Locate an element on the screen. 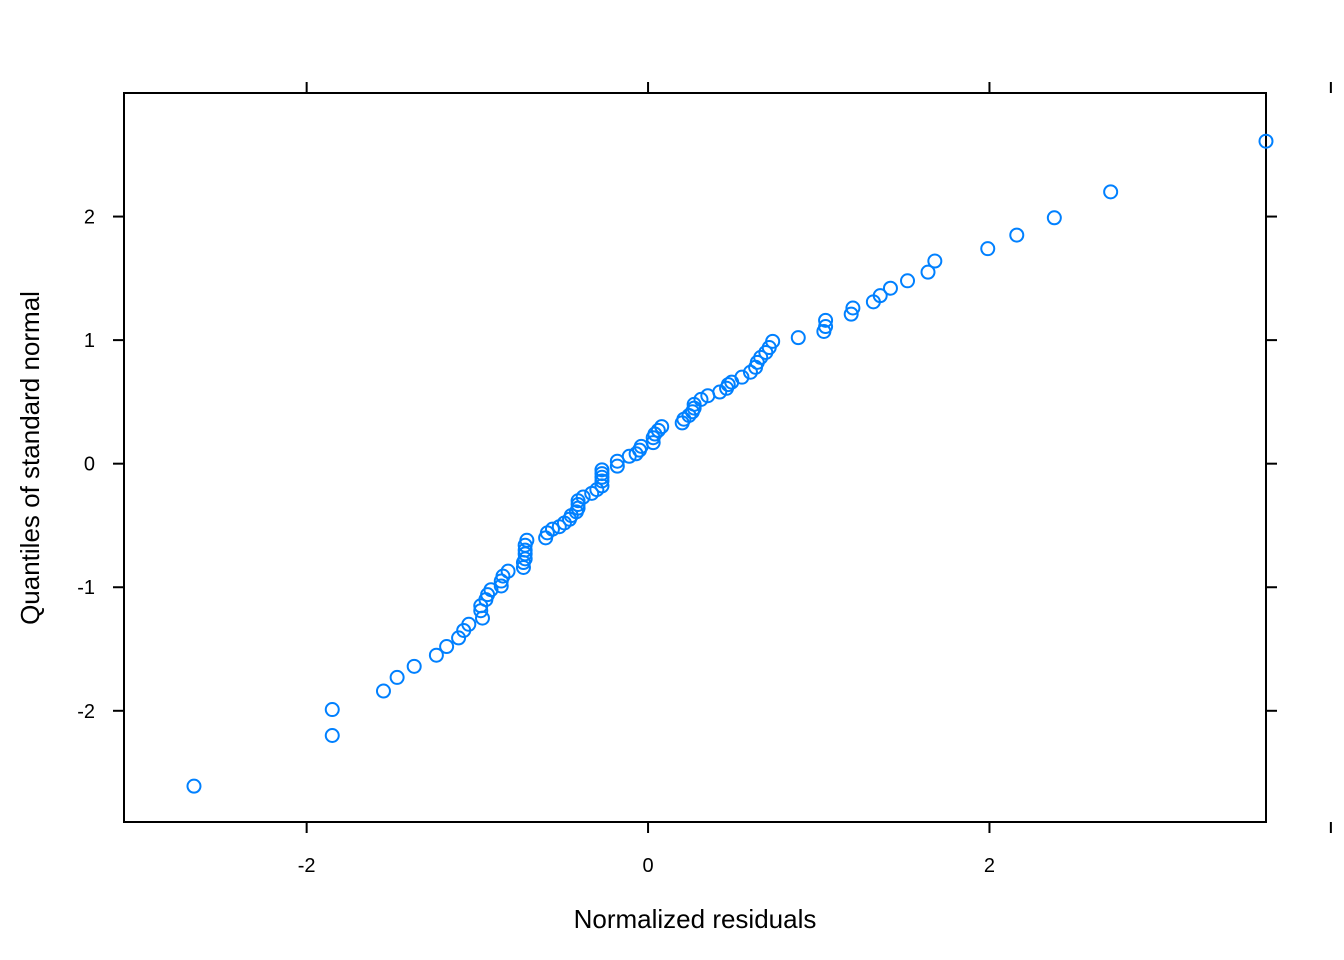 The width and height of the screenshot is (1344, 960). x-tick-label: 2 is located at coordinates (989, 866).